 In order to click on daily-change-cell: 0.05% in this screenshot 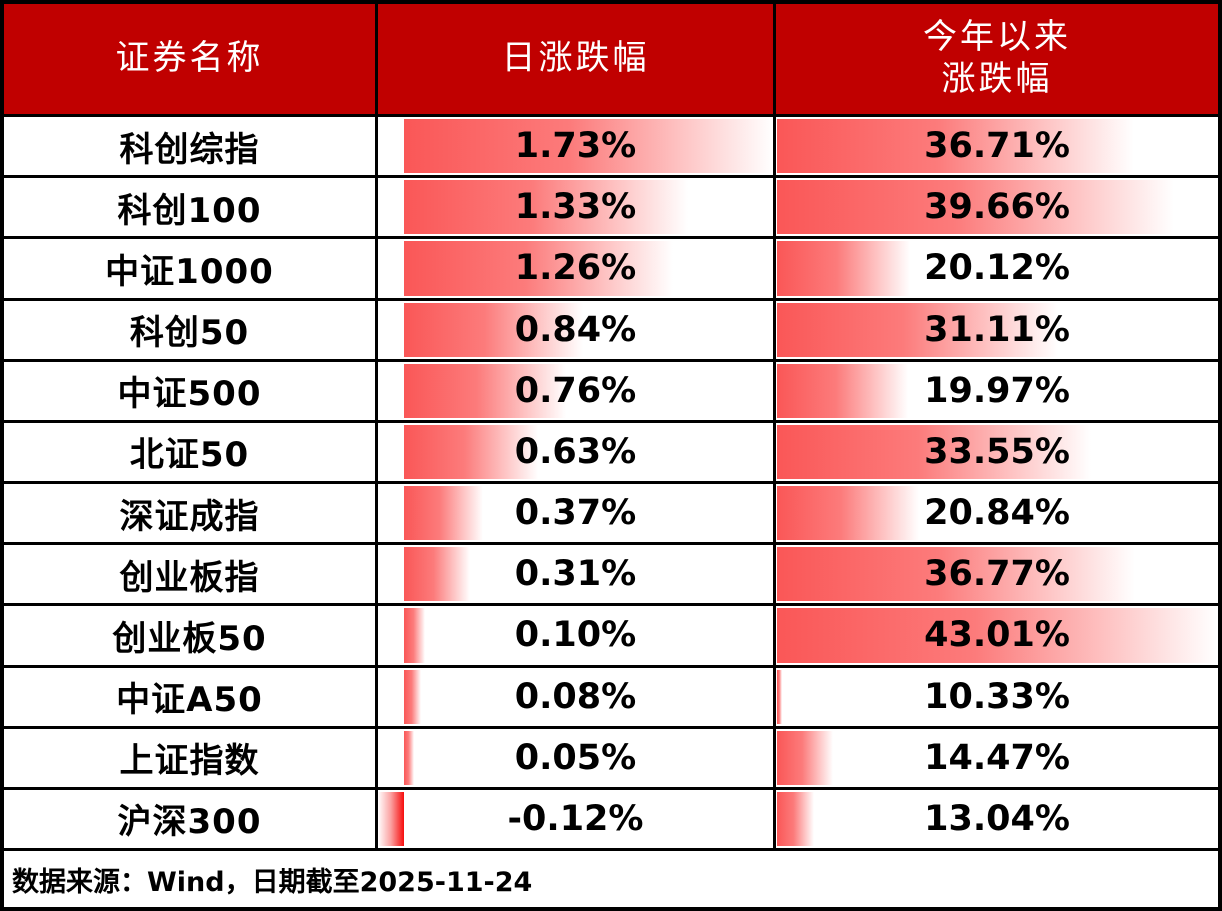, I will do `click(575, 757)`.